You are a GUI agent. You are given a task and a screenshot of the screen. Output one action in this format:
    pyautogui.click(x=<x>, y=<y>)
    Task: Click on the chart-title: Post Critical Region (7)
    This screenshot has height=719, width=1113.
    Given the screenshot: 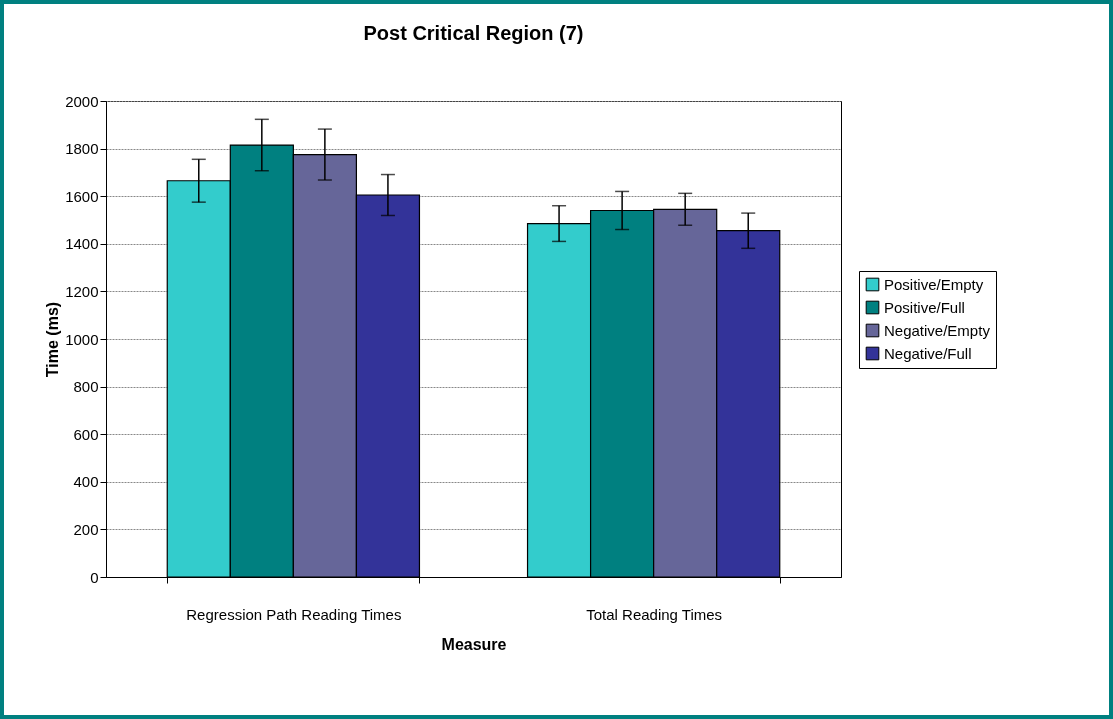 What is the action you would take?
    pyautogui.click(x=473, y=33)
    